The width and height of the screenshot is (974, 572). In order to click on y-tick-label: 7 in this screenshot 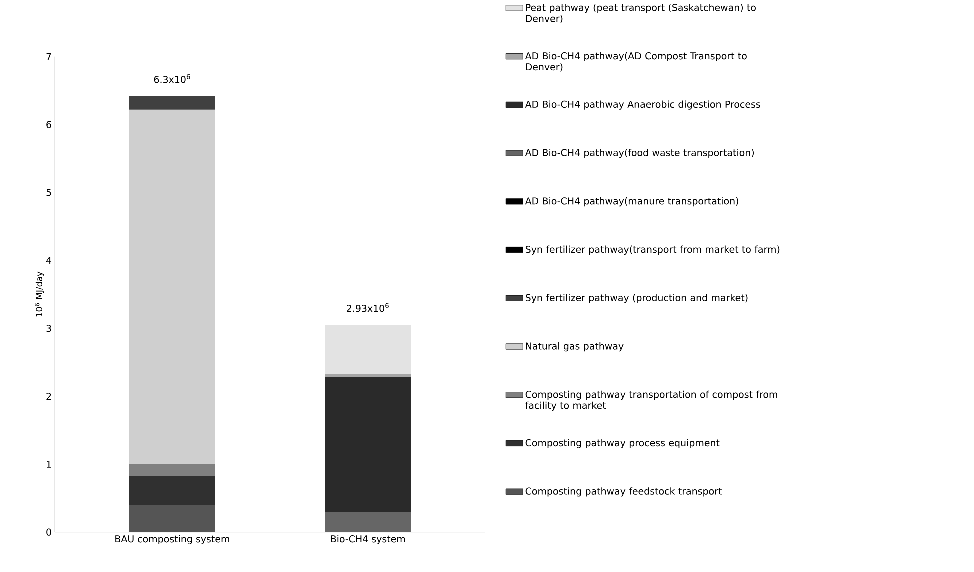, I will do `click(49, 56)`.